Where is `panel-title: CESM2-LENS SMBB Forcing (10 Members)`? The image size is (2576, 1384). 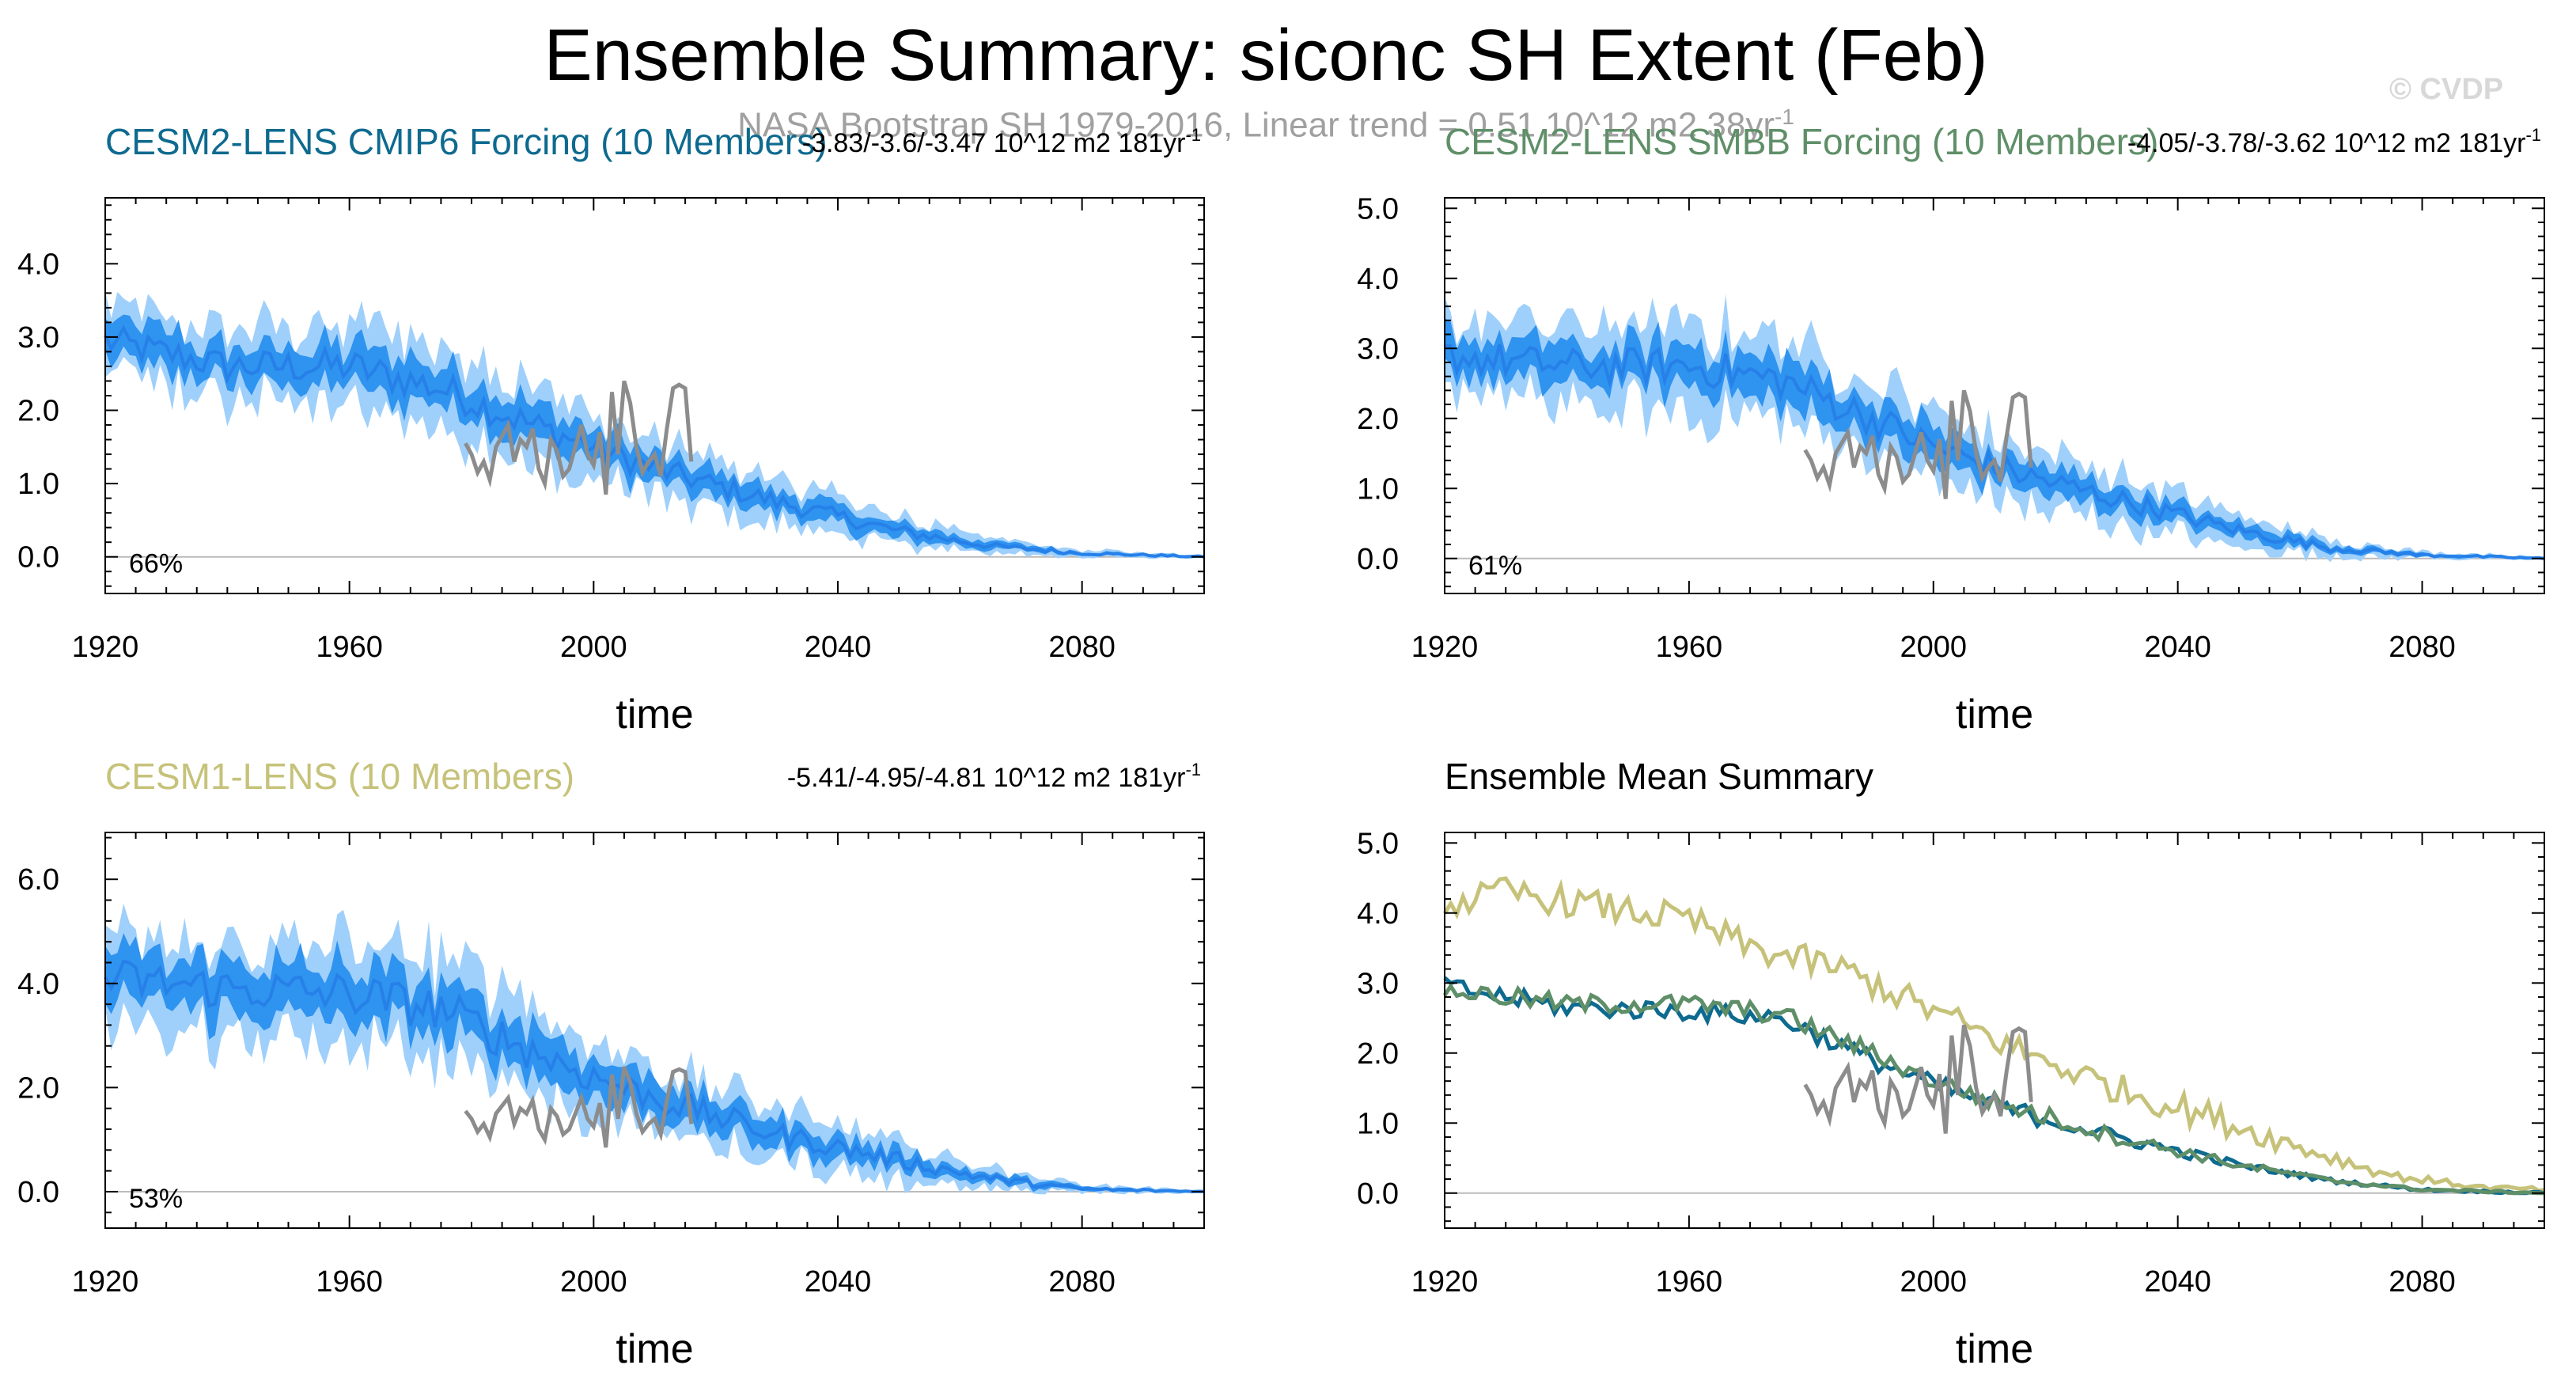 panel-title: CESM2-LENS SMBB Forcing (10 Members) is located at coordinates (1801, 141).